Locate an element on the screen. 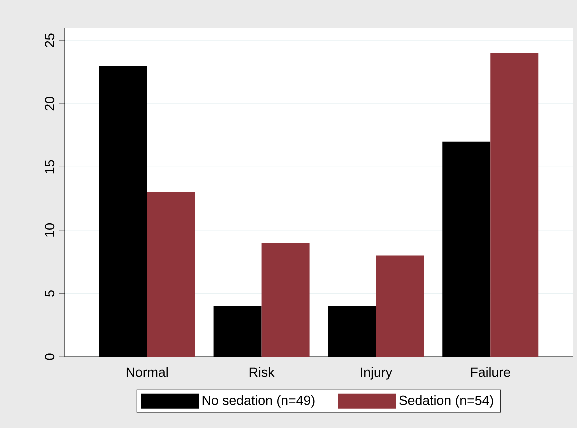  x-tick-label: Normal is located at coordinates (147, 372).